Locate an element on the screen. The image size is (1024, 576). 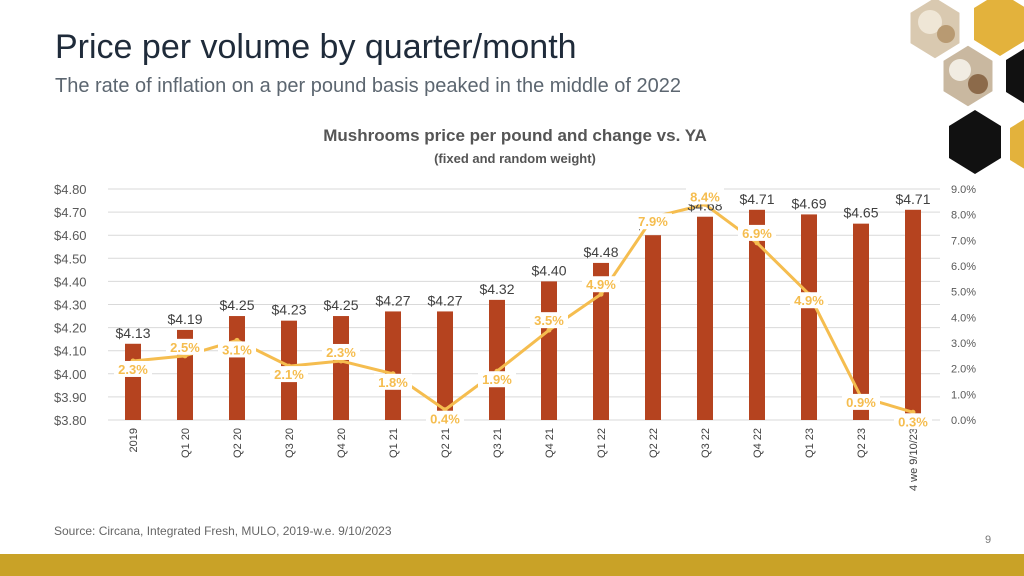
x-tick-label: Q4 22 is located at coordinates (758, 443).